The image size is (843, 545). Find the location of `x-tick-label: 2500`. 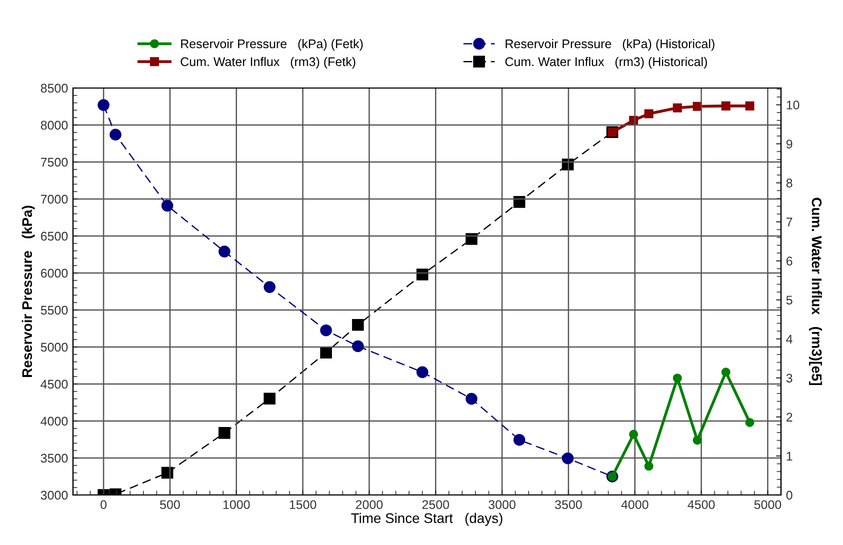

x-tick-label: 2500 is located at coordinates (436, 505).